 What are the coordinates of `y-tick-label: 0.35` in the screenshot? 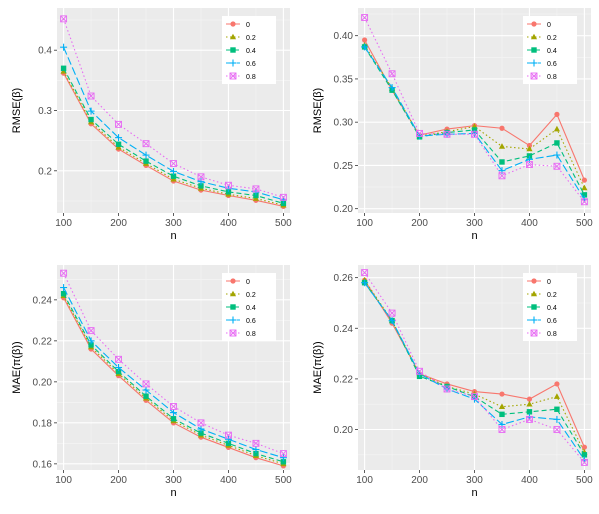 It's located at (344, 79).